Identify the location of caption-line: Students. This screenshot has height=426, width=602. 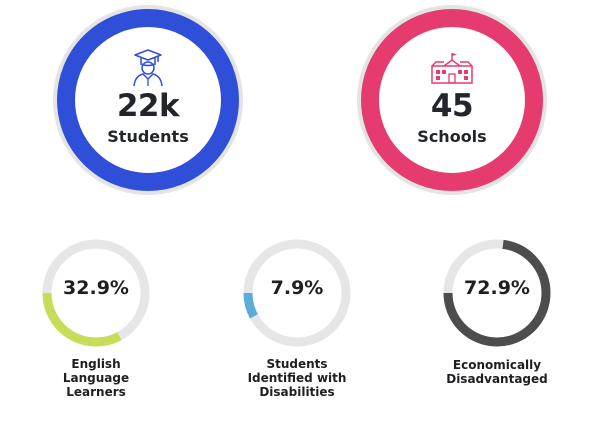
(297, 364).